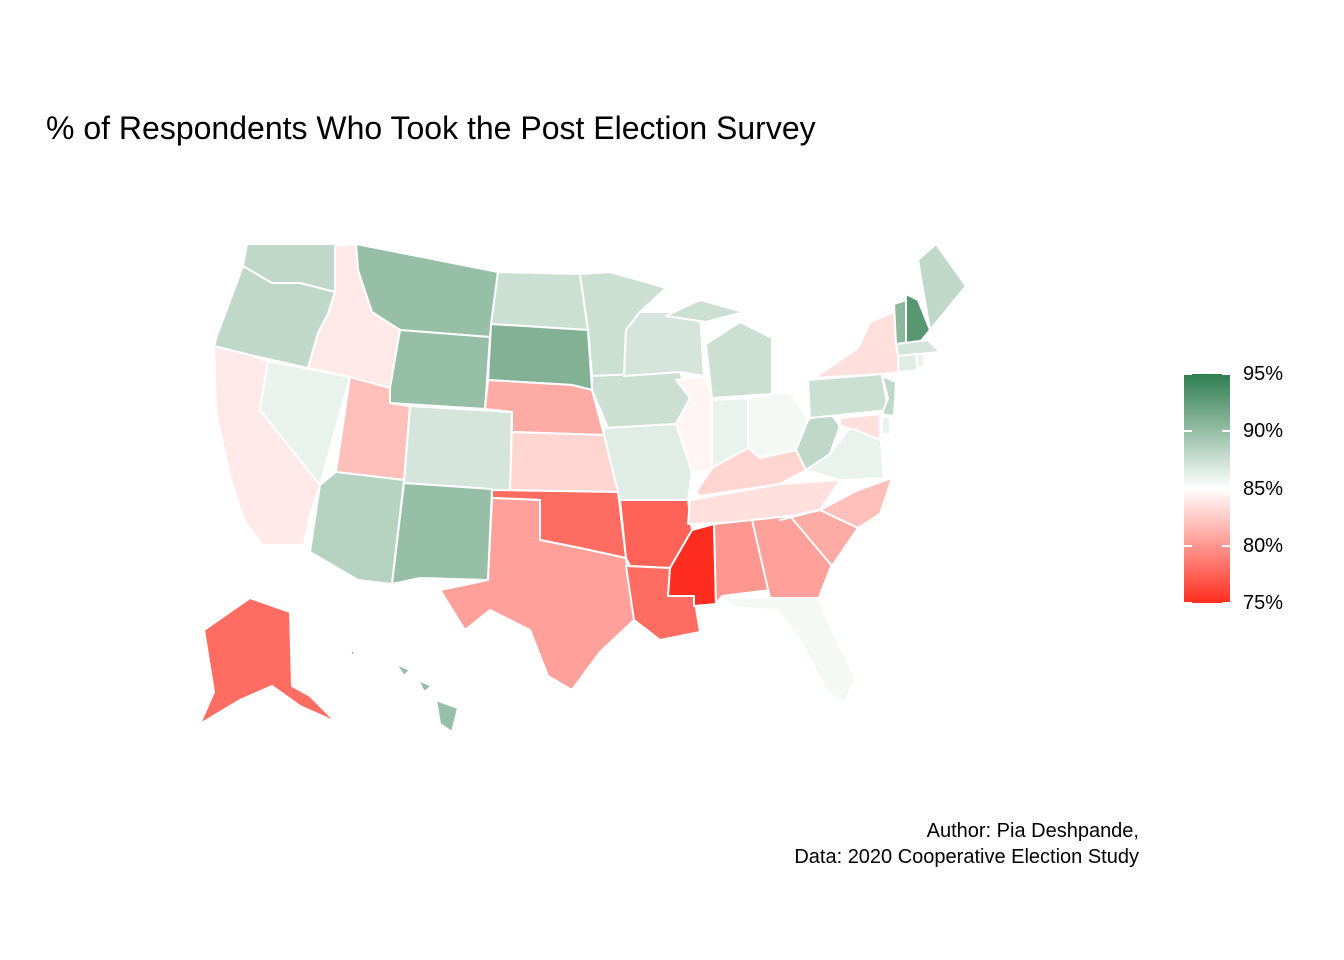 This screenshot has height=960, width=1344. What do you see at coordinates (860, 427) in the screenshot?
I see `state-MD` at bounding box center [860, 427].